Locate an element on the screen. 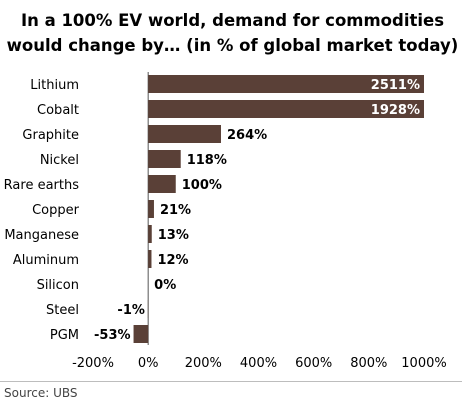 Image resolution: width=465 pixels, height=406 pixels. bar-aluminum is located at coordinates (150, 259).